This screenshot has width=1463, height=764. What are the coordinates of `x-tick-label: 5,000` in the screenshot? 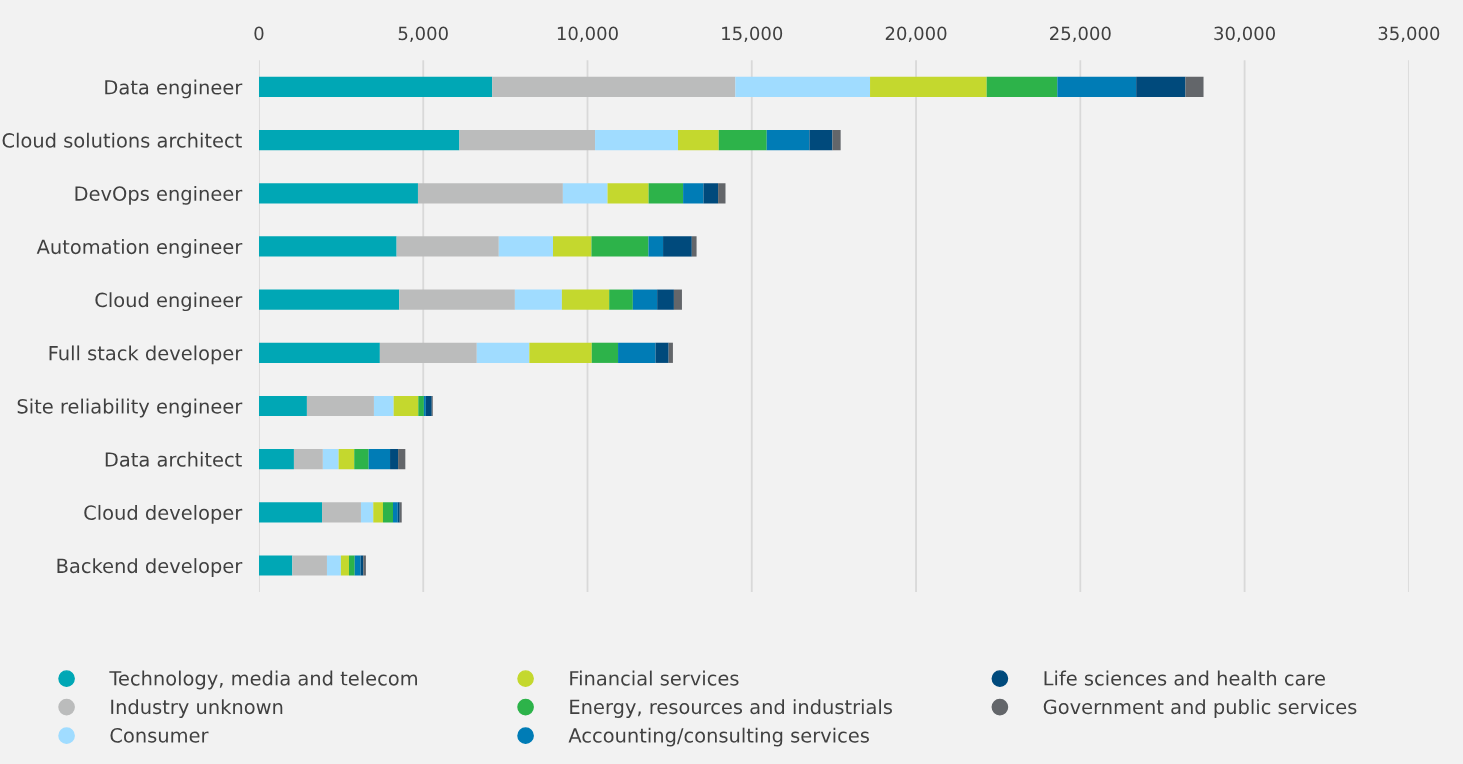 It's located at (423, 34).